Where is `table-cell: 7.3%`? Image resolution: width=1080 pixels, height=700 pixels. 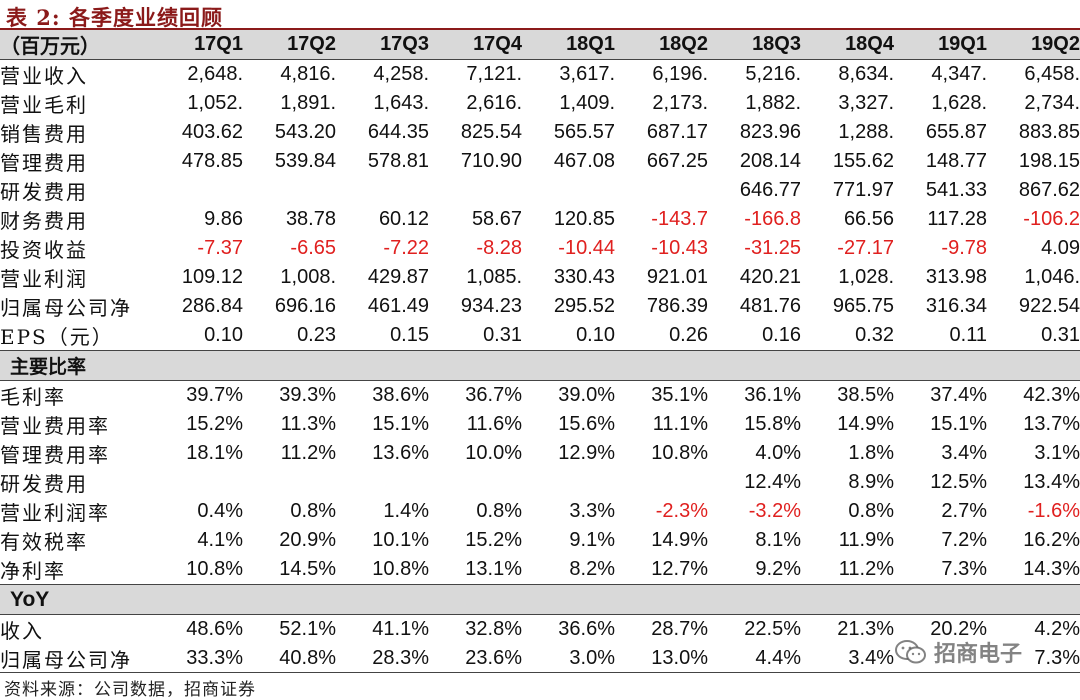
table-cell: 7.3% is located at coordinates (964, 569).